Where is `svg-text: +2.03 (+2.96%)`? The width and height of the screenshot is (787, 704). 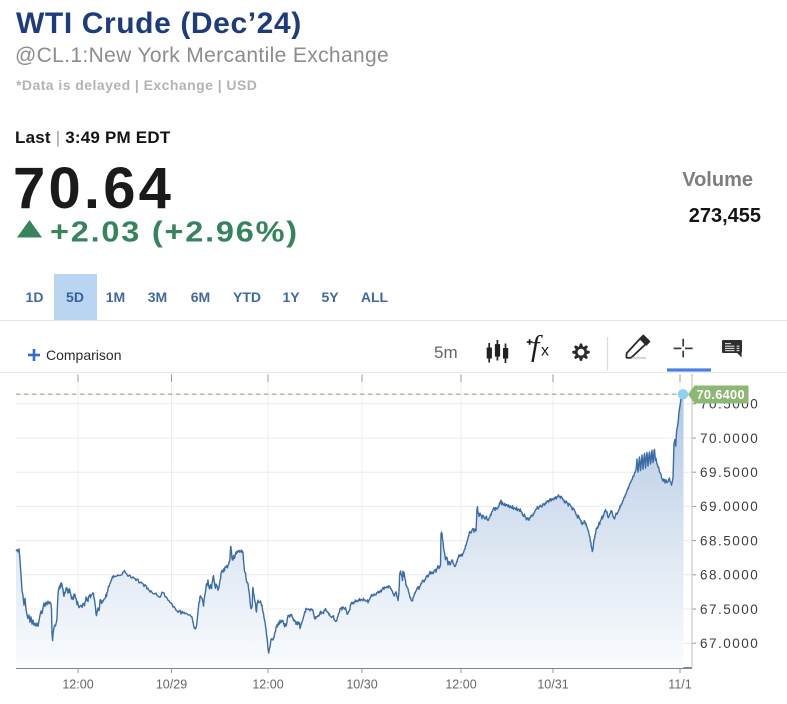
svg-text: +2.03 (+2.96%) is located at coordinates (174, 233).